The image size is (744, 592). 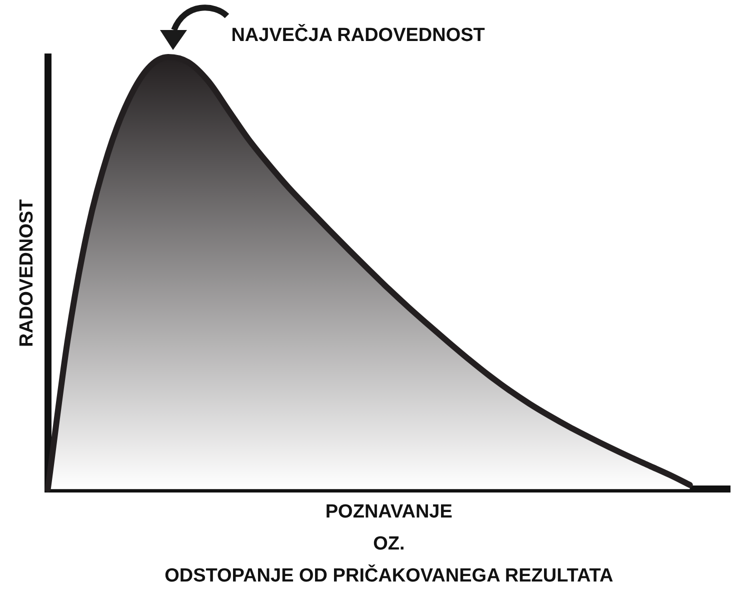 What do you see at coordinates (389, 543) in the screenshot?
I see `x-axis-title: POZNAVANJE OZ. ODSTOPANJE OD PRIČAKOVANEGA REZULTATA` at bounding box center [389, 543].